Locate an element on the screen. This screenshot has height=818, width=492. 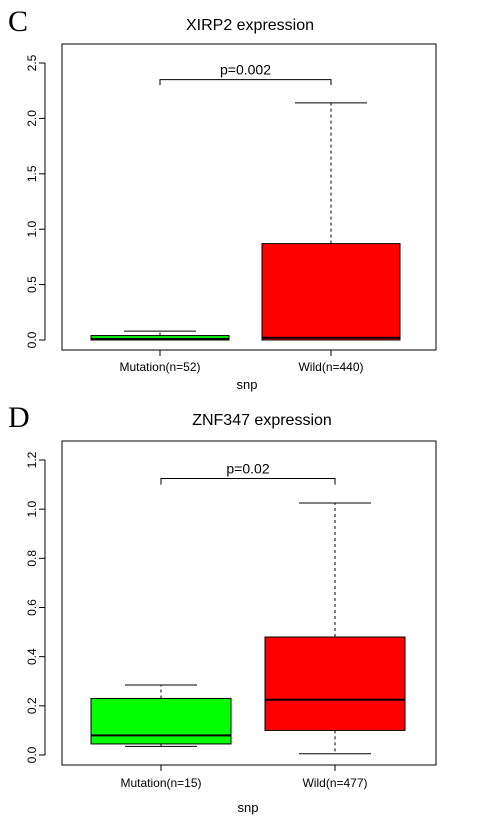
y-tick-label: 0.6 is located at coordinates (32, 607).